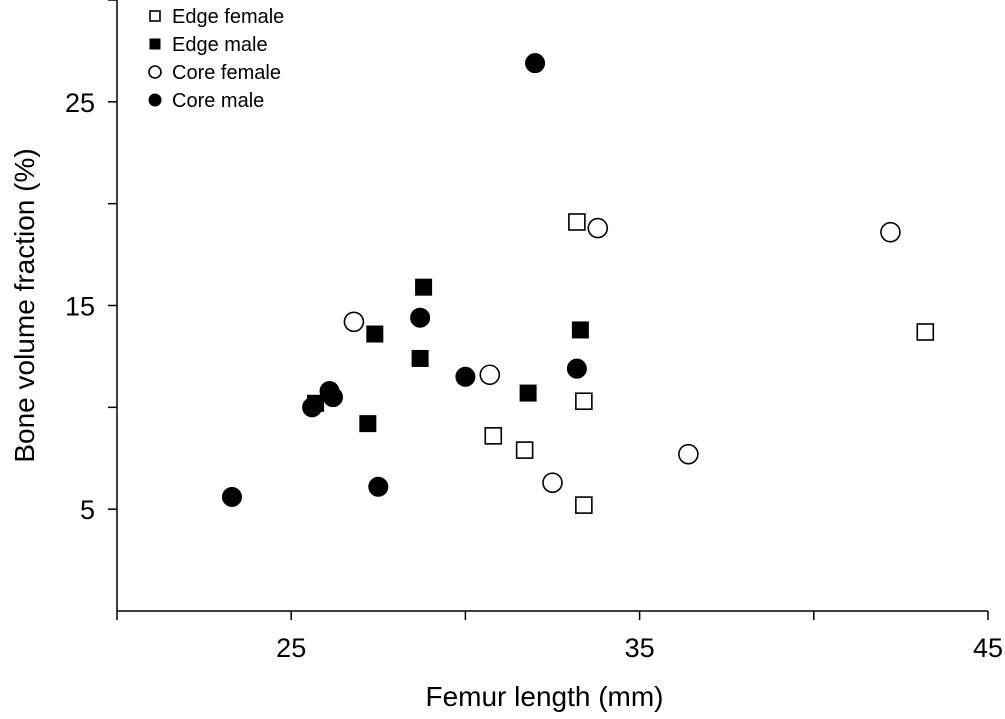 The width and height of the screenshot is (1005, 719). I want to click on x-tick-label: 35, so click(640, 648).